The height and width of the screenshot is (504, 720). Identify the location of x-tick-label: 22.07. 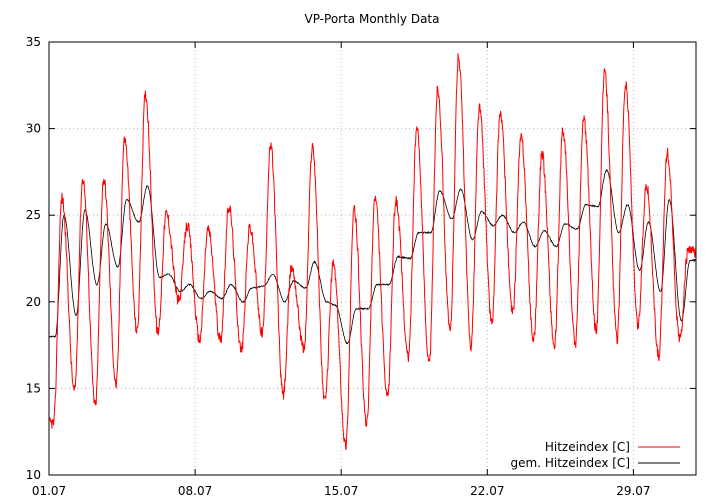
(487, 491).